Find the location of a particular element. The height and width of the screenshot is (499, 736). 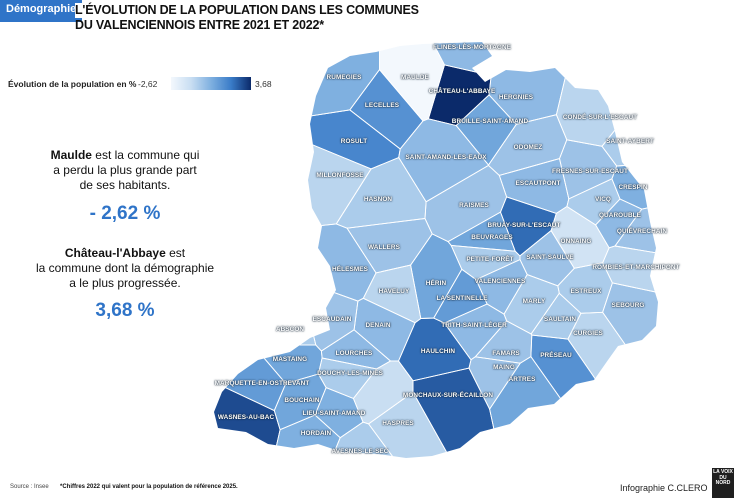

commune-label: RAISMES is located at coordinates (474, 205).